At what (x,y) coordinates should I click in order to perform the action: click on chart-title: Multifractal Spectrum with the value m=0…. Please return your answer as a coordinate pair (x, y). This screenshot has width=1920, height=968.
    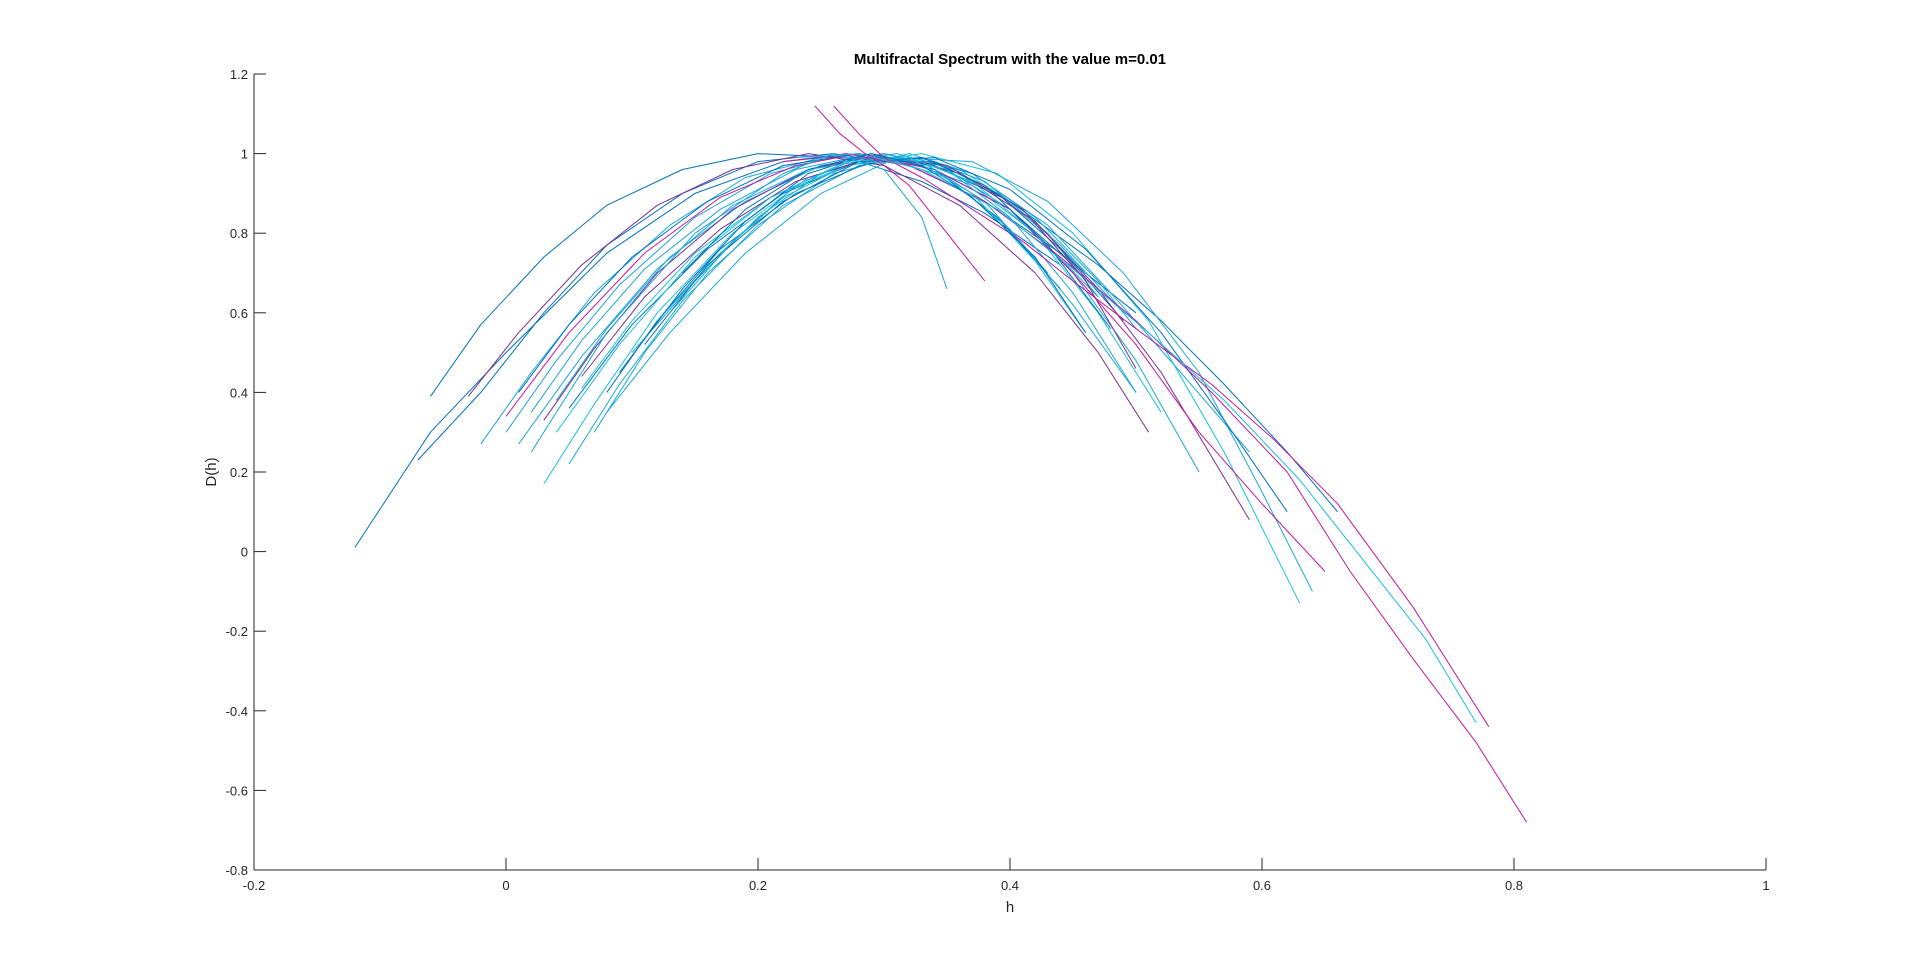
    Looking at the image, I should click on (1010, 59).